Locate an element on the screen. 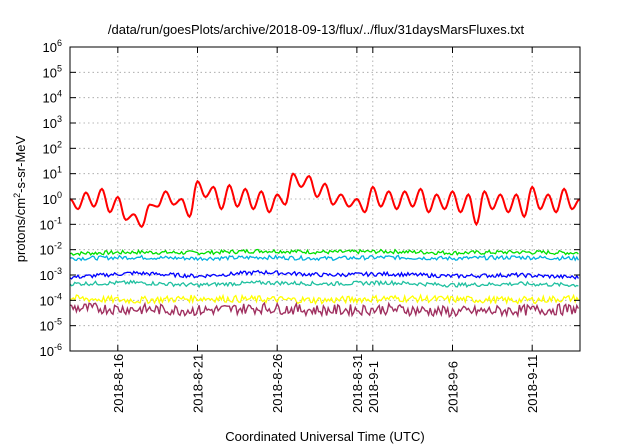  y-tick-label: 10¹ is located at coordinates (52, 173).